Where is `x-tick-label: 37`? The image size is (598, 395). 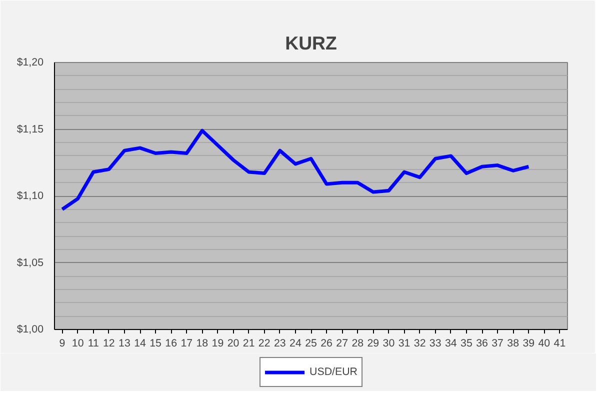 x-tick-label: 37 is located at coordinates (498, 344).